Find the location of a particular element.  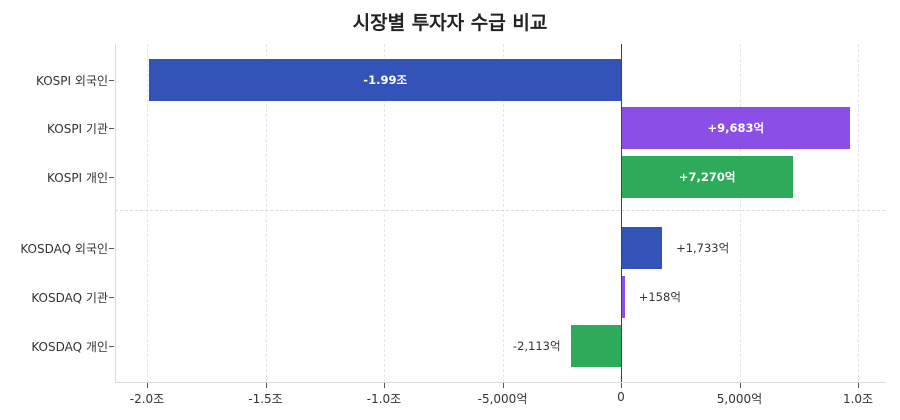

y-category-label: KOSDAQ 개인 is located at coordinates (69, 347).